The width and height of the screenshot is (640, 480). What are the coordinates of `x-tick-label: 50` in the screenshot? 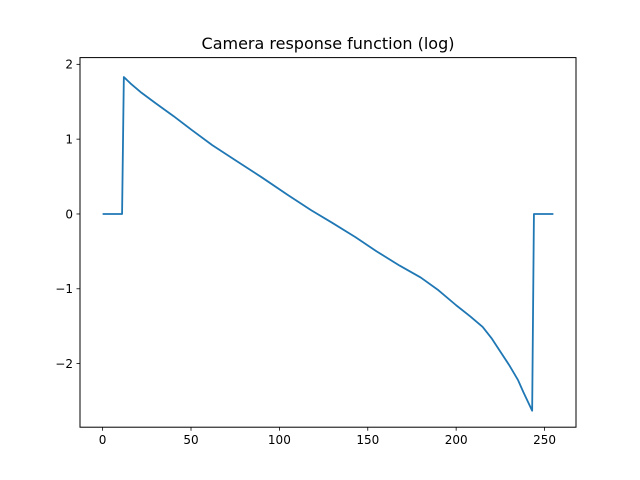 It's located at (190, 440).